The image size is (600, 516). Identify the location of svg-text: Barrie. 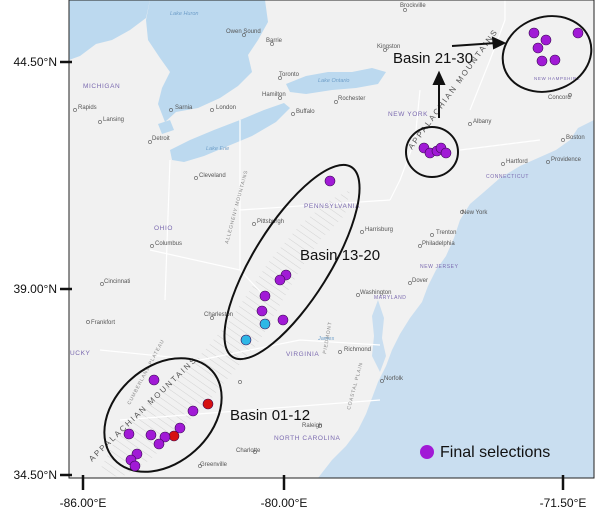
(274, 41).